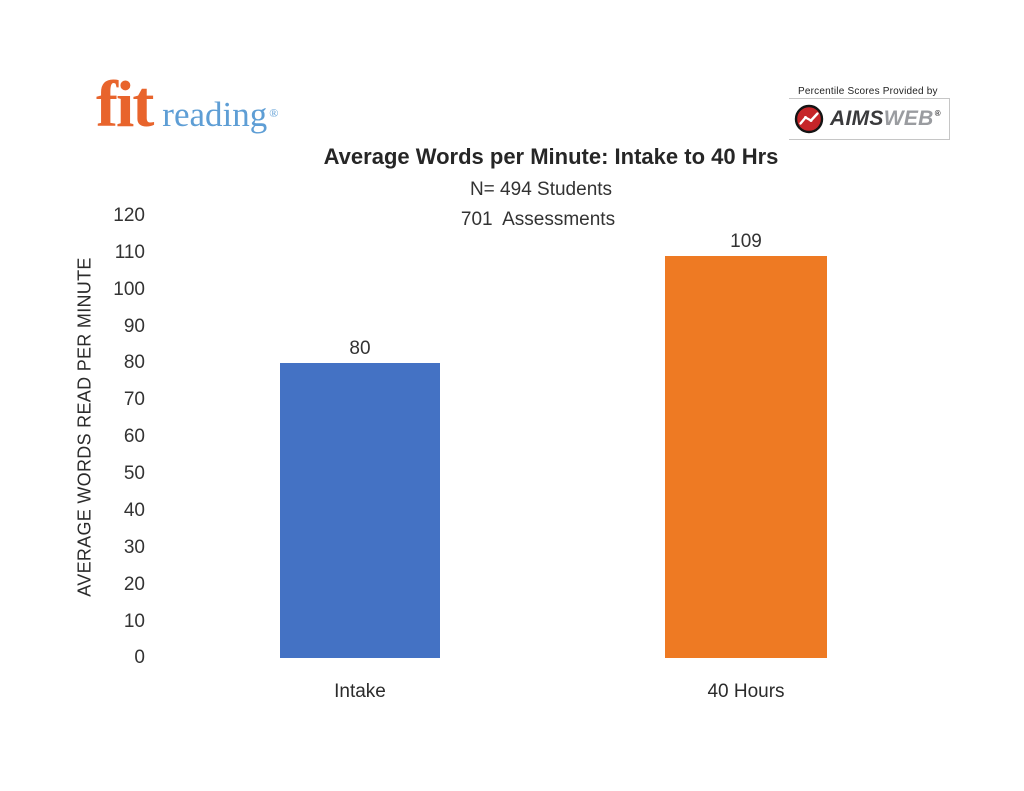 The width and height of the screenshot is (1024, 791). I want to click on aimsweb-aims-text: AIMS, so click(857, 118).